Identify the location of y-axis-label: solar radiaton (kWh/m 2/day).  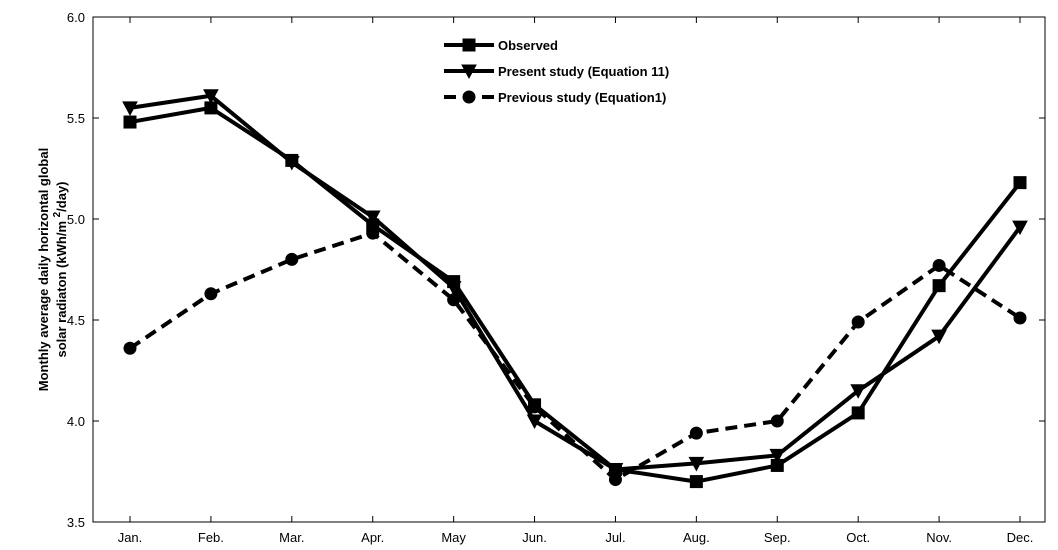
(60, 269).